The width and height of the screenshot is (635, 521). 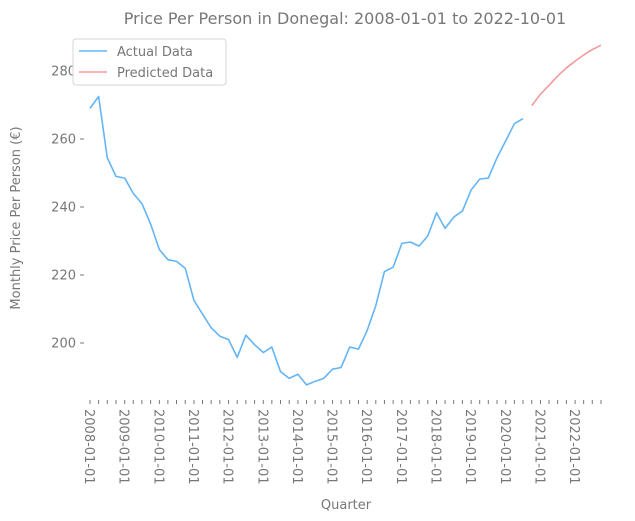 What do you see at coordinates (331, 447) in the screenshot?
I see `x-tick-label: 2015-01-01` at bounding box center [331, 447].